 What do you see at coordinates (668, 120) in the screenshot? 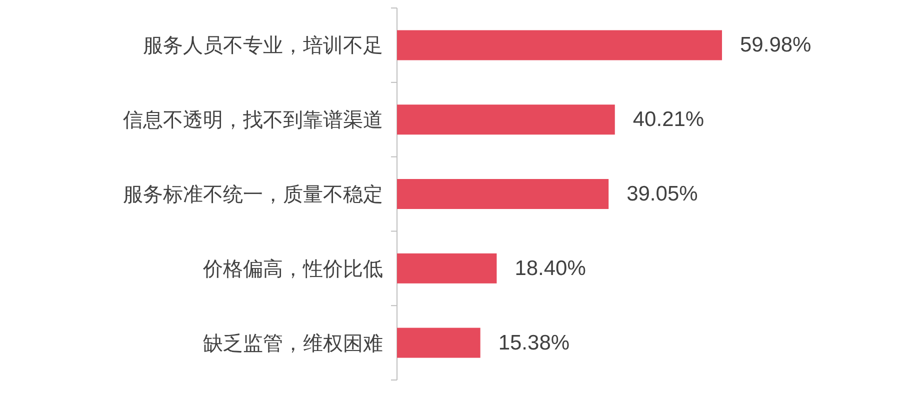
I see `data-label: 40.21%` at bounding box center [668, 120].